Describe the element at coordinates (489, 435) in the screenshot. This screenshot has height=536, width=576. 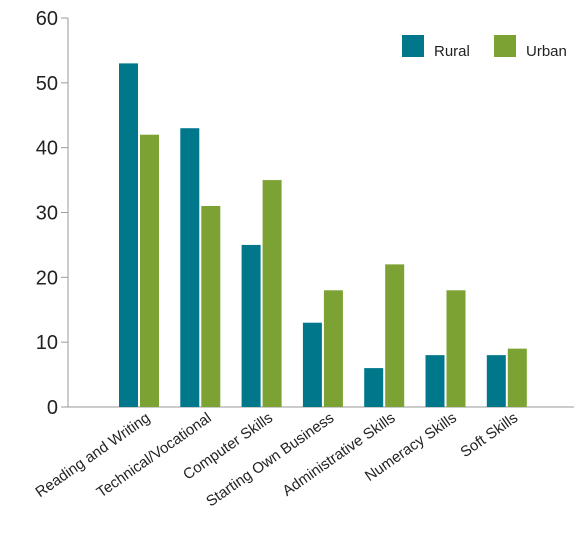
I see `x-tick-label: Soft Skills` at that location.